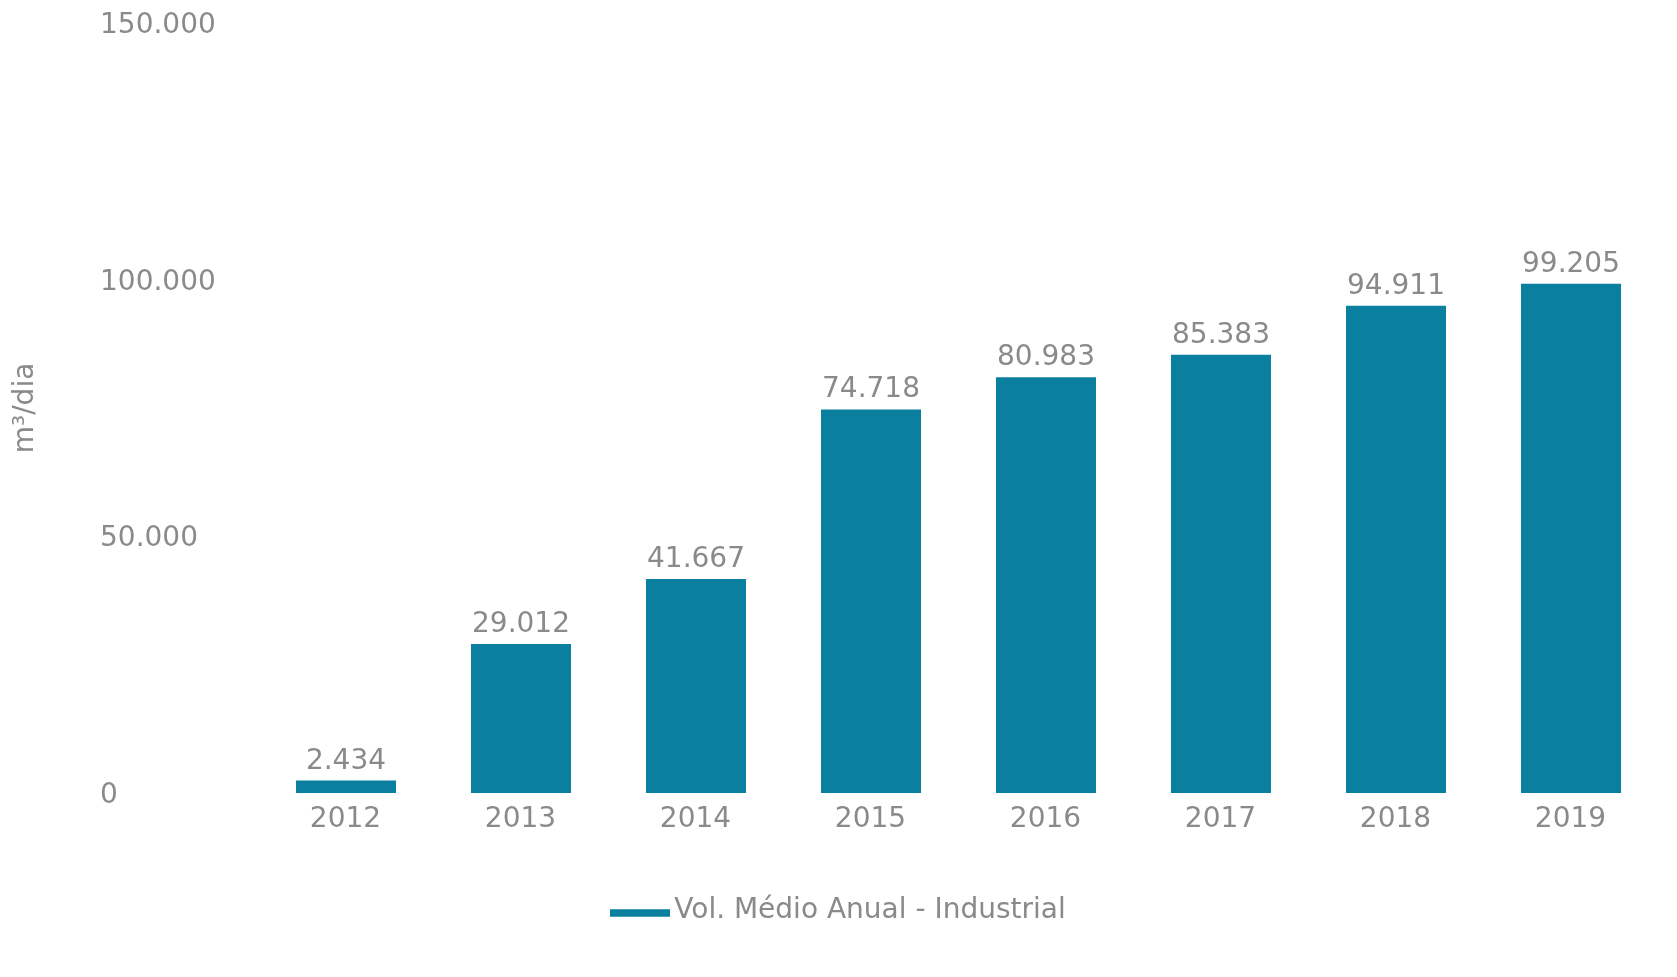  Describe the element at coordinates (1396, 284) in the screenshot. I see `data-label: 94.911` at that location.